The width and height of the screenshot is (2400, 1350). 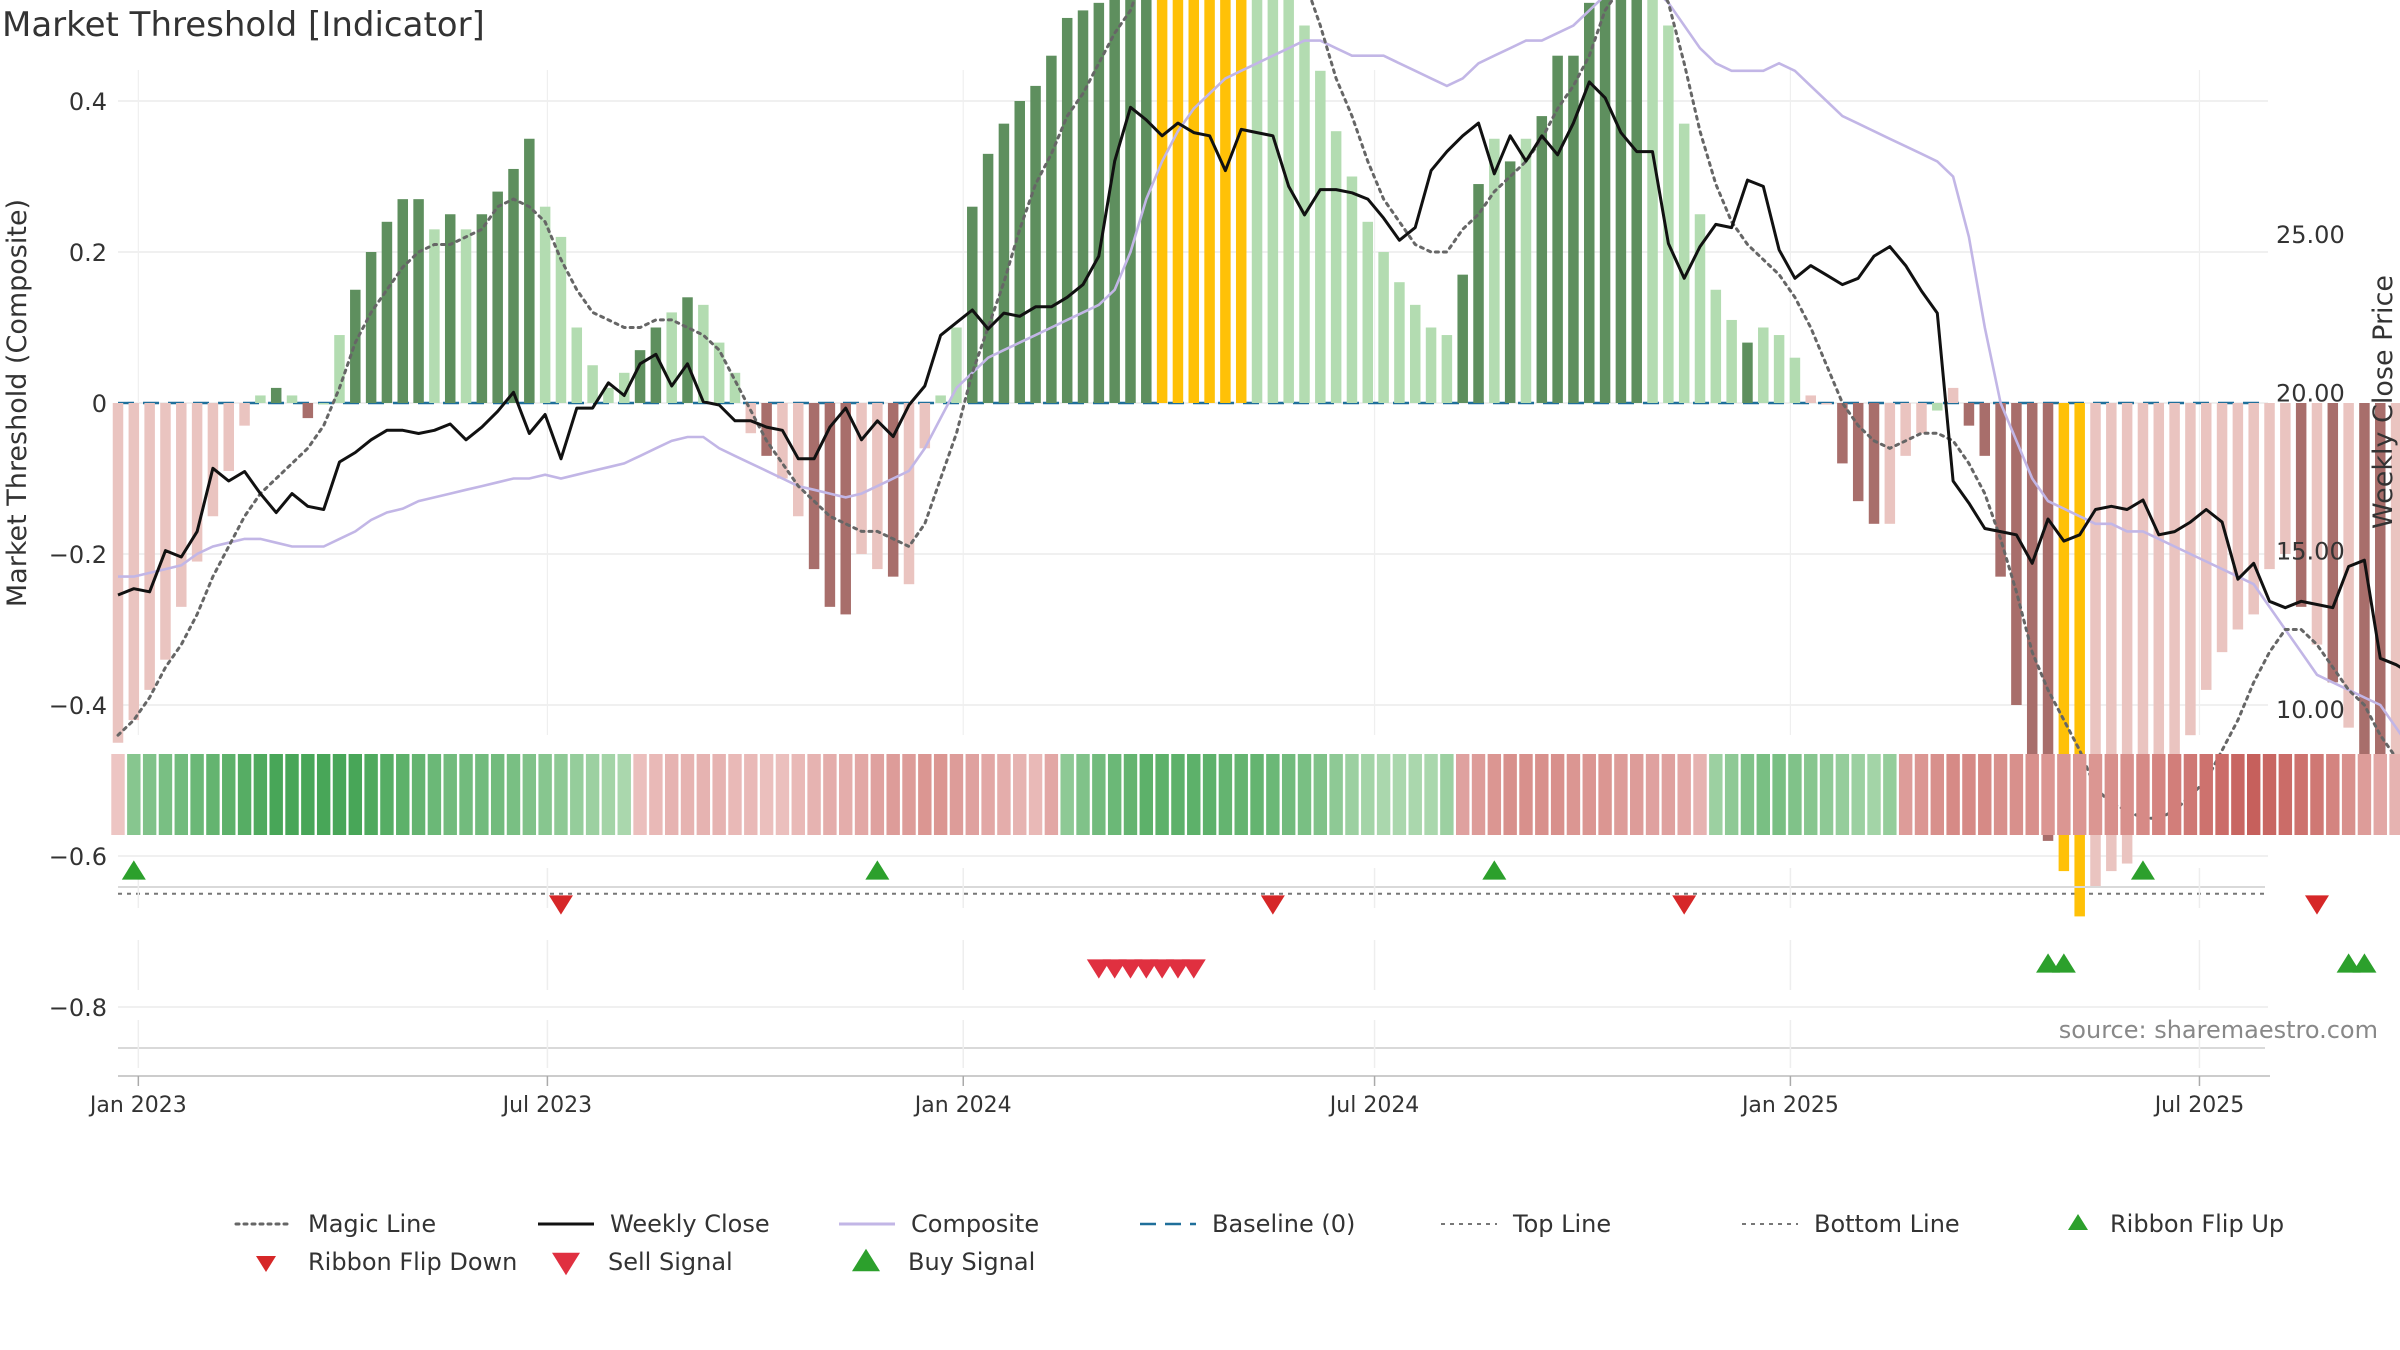 I want to click on legend-item: Weekly Close, so click(x=654, y=1224).